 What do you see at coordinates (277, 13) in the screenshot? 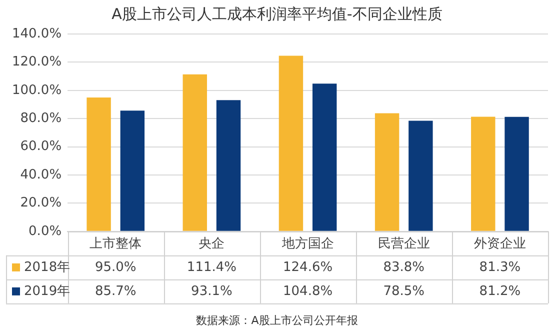
I see `chart-title: A股上市公司人工成本利润率平均值-不同企业性质` at bounding box center [277, 13].